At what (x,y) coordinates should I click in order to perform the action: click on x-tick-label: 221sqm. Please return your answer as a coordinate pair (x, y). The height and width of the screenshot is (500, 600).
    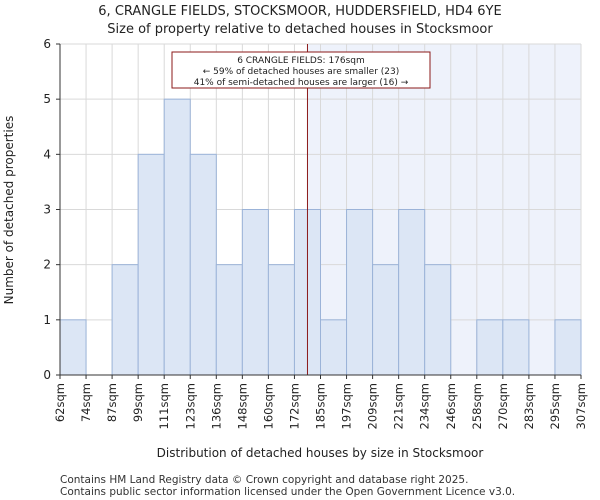
    Looking at the image, I should click on (399, 406).